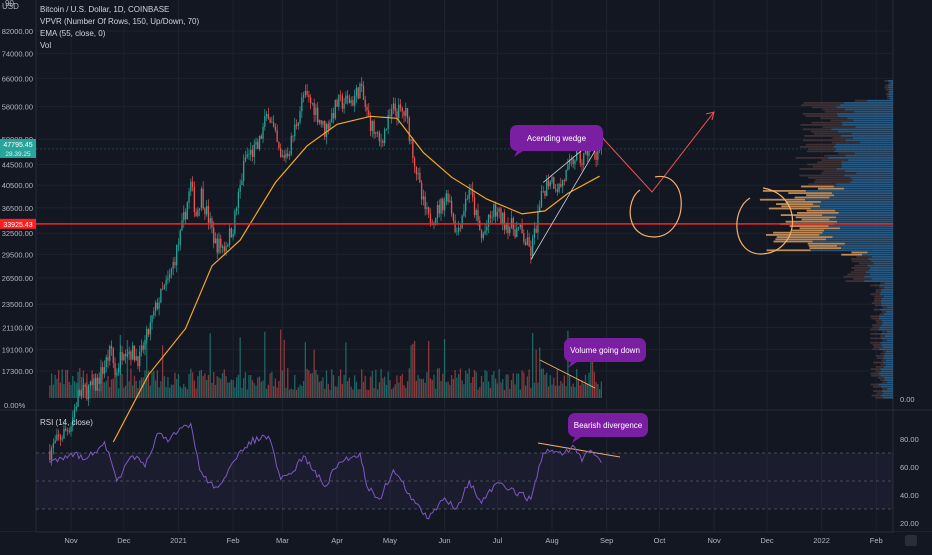 The height and width of the screenshot is (555, 932). I want to click on time-tick-label: 2021, so click(178, 540).